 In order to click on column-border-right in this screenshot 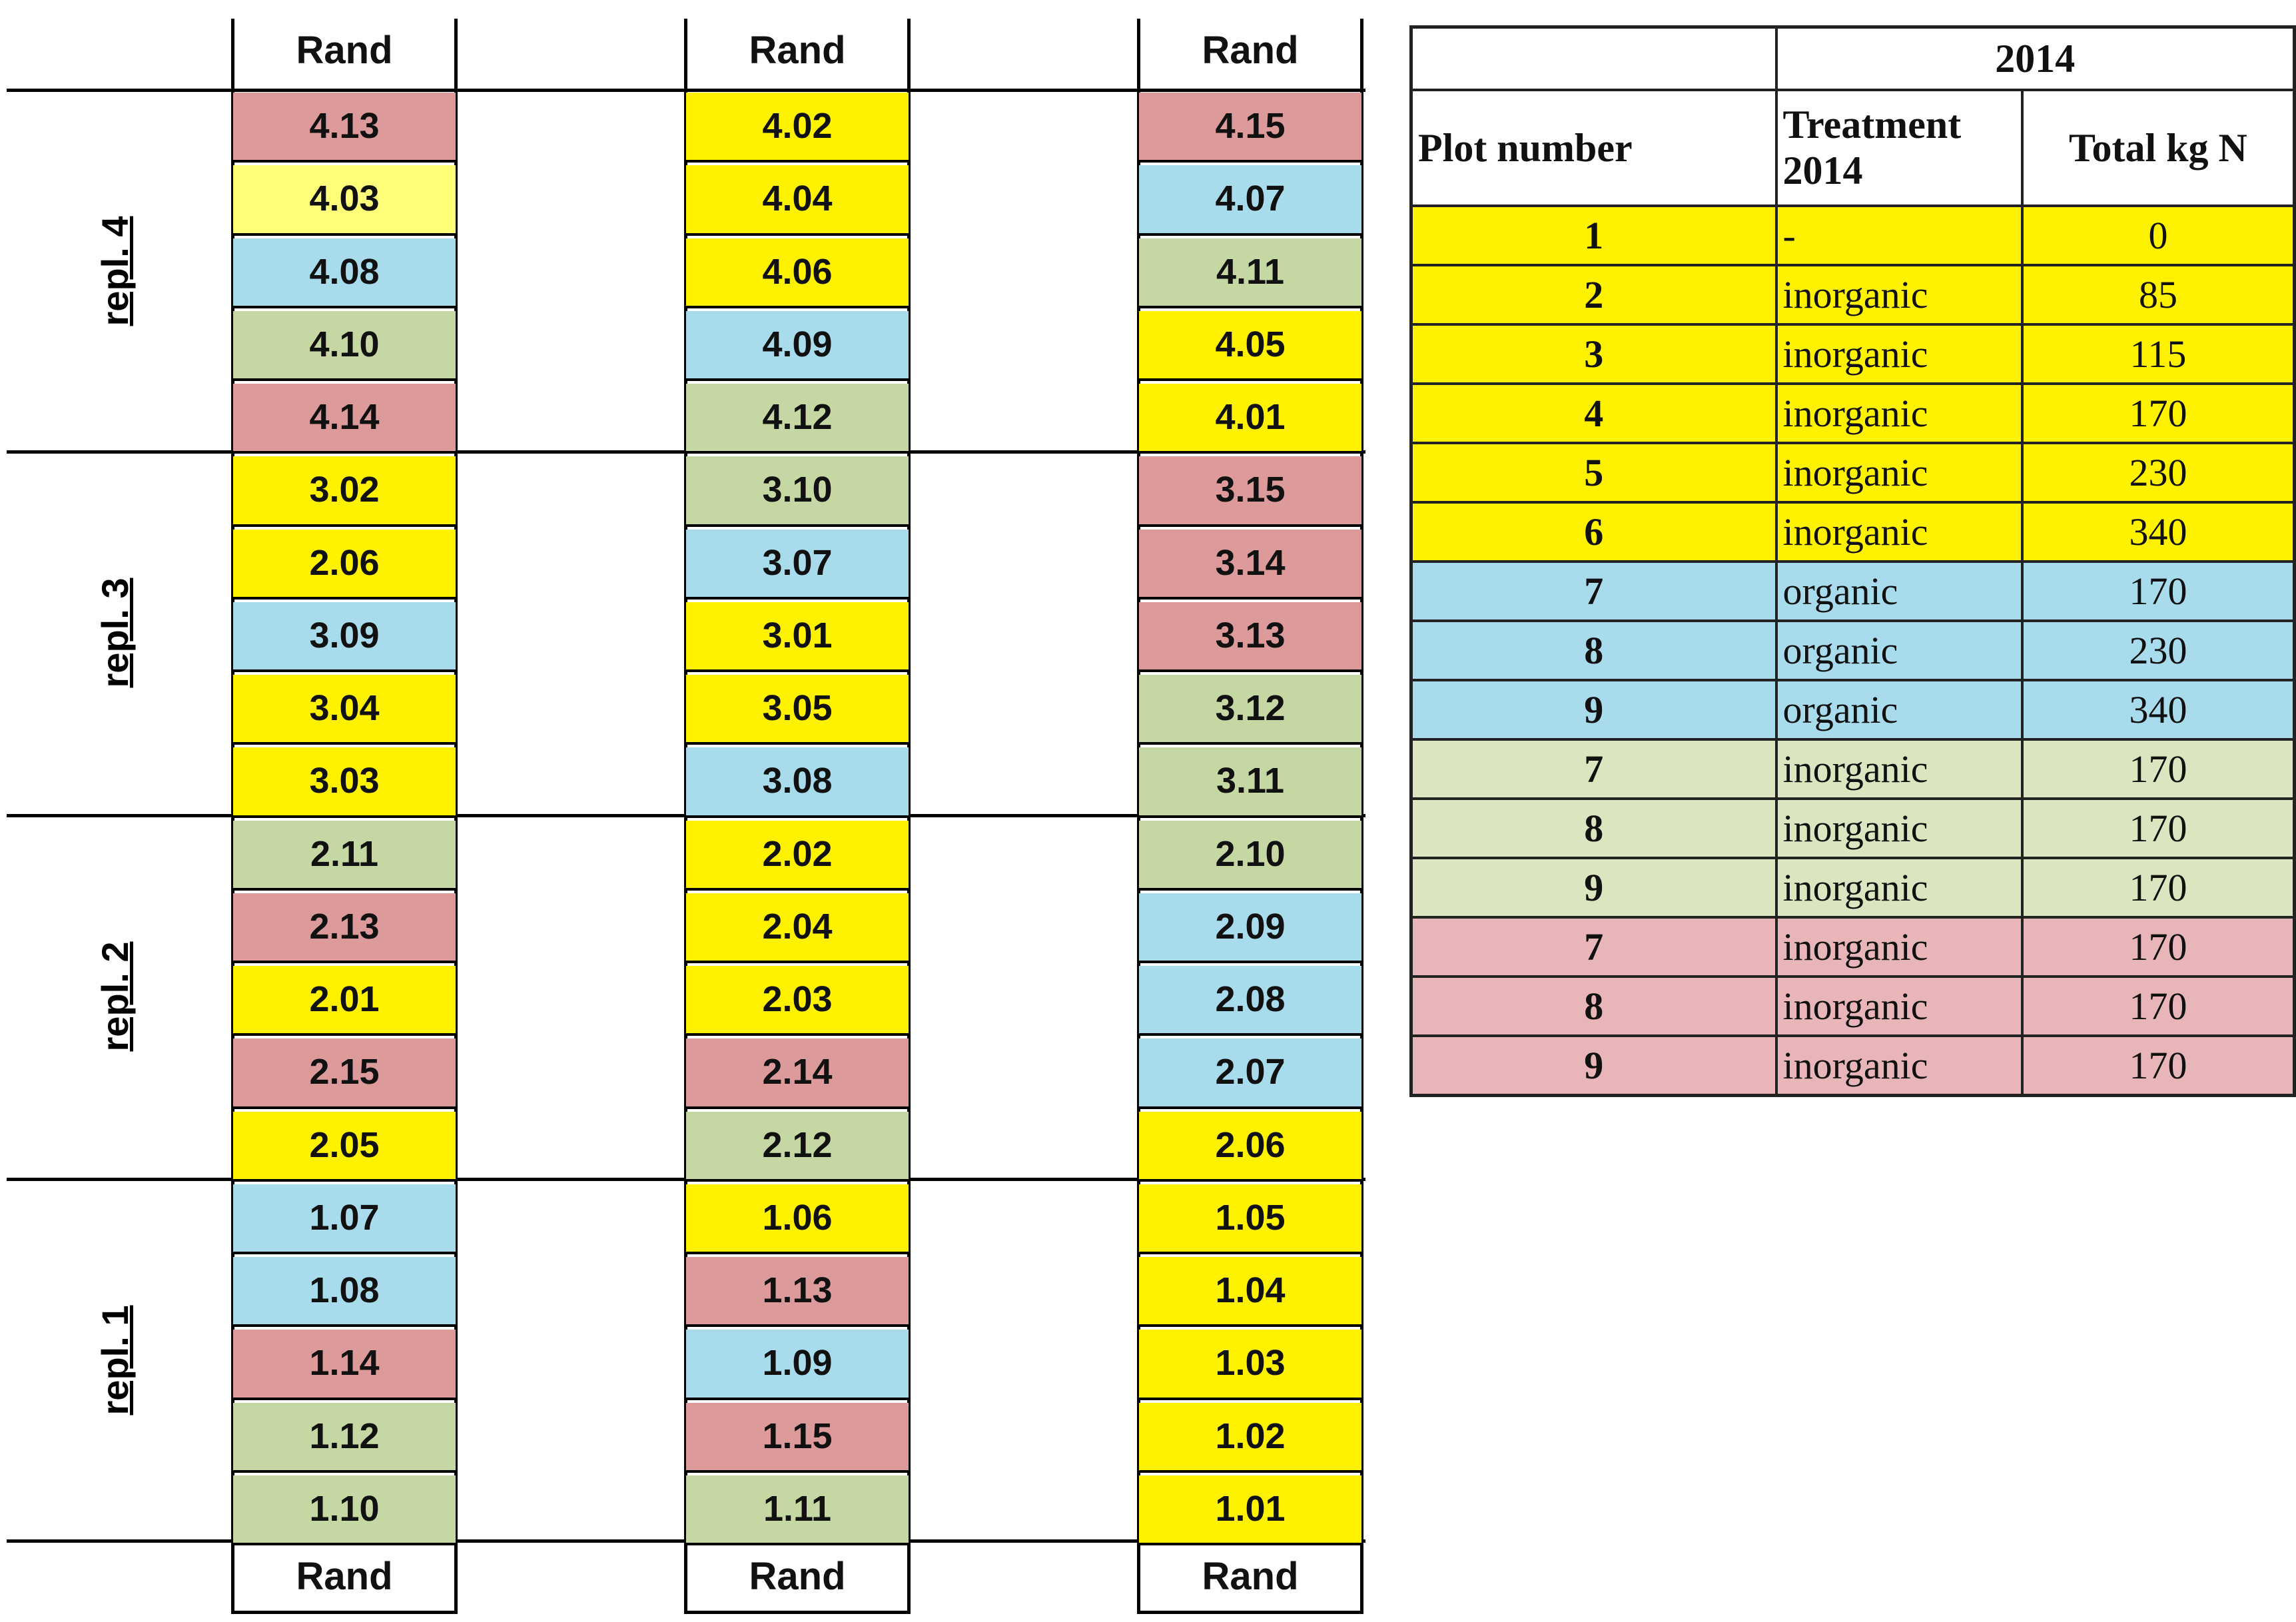, I will do `click(456, 816)`.